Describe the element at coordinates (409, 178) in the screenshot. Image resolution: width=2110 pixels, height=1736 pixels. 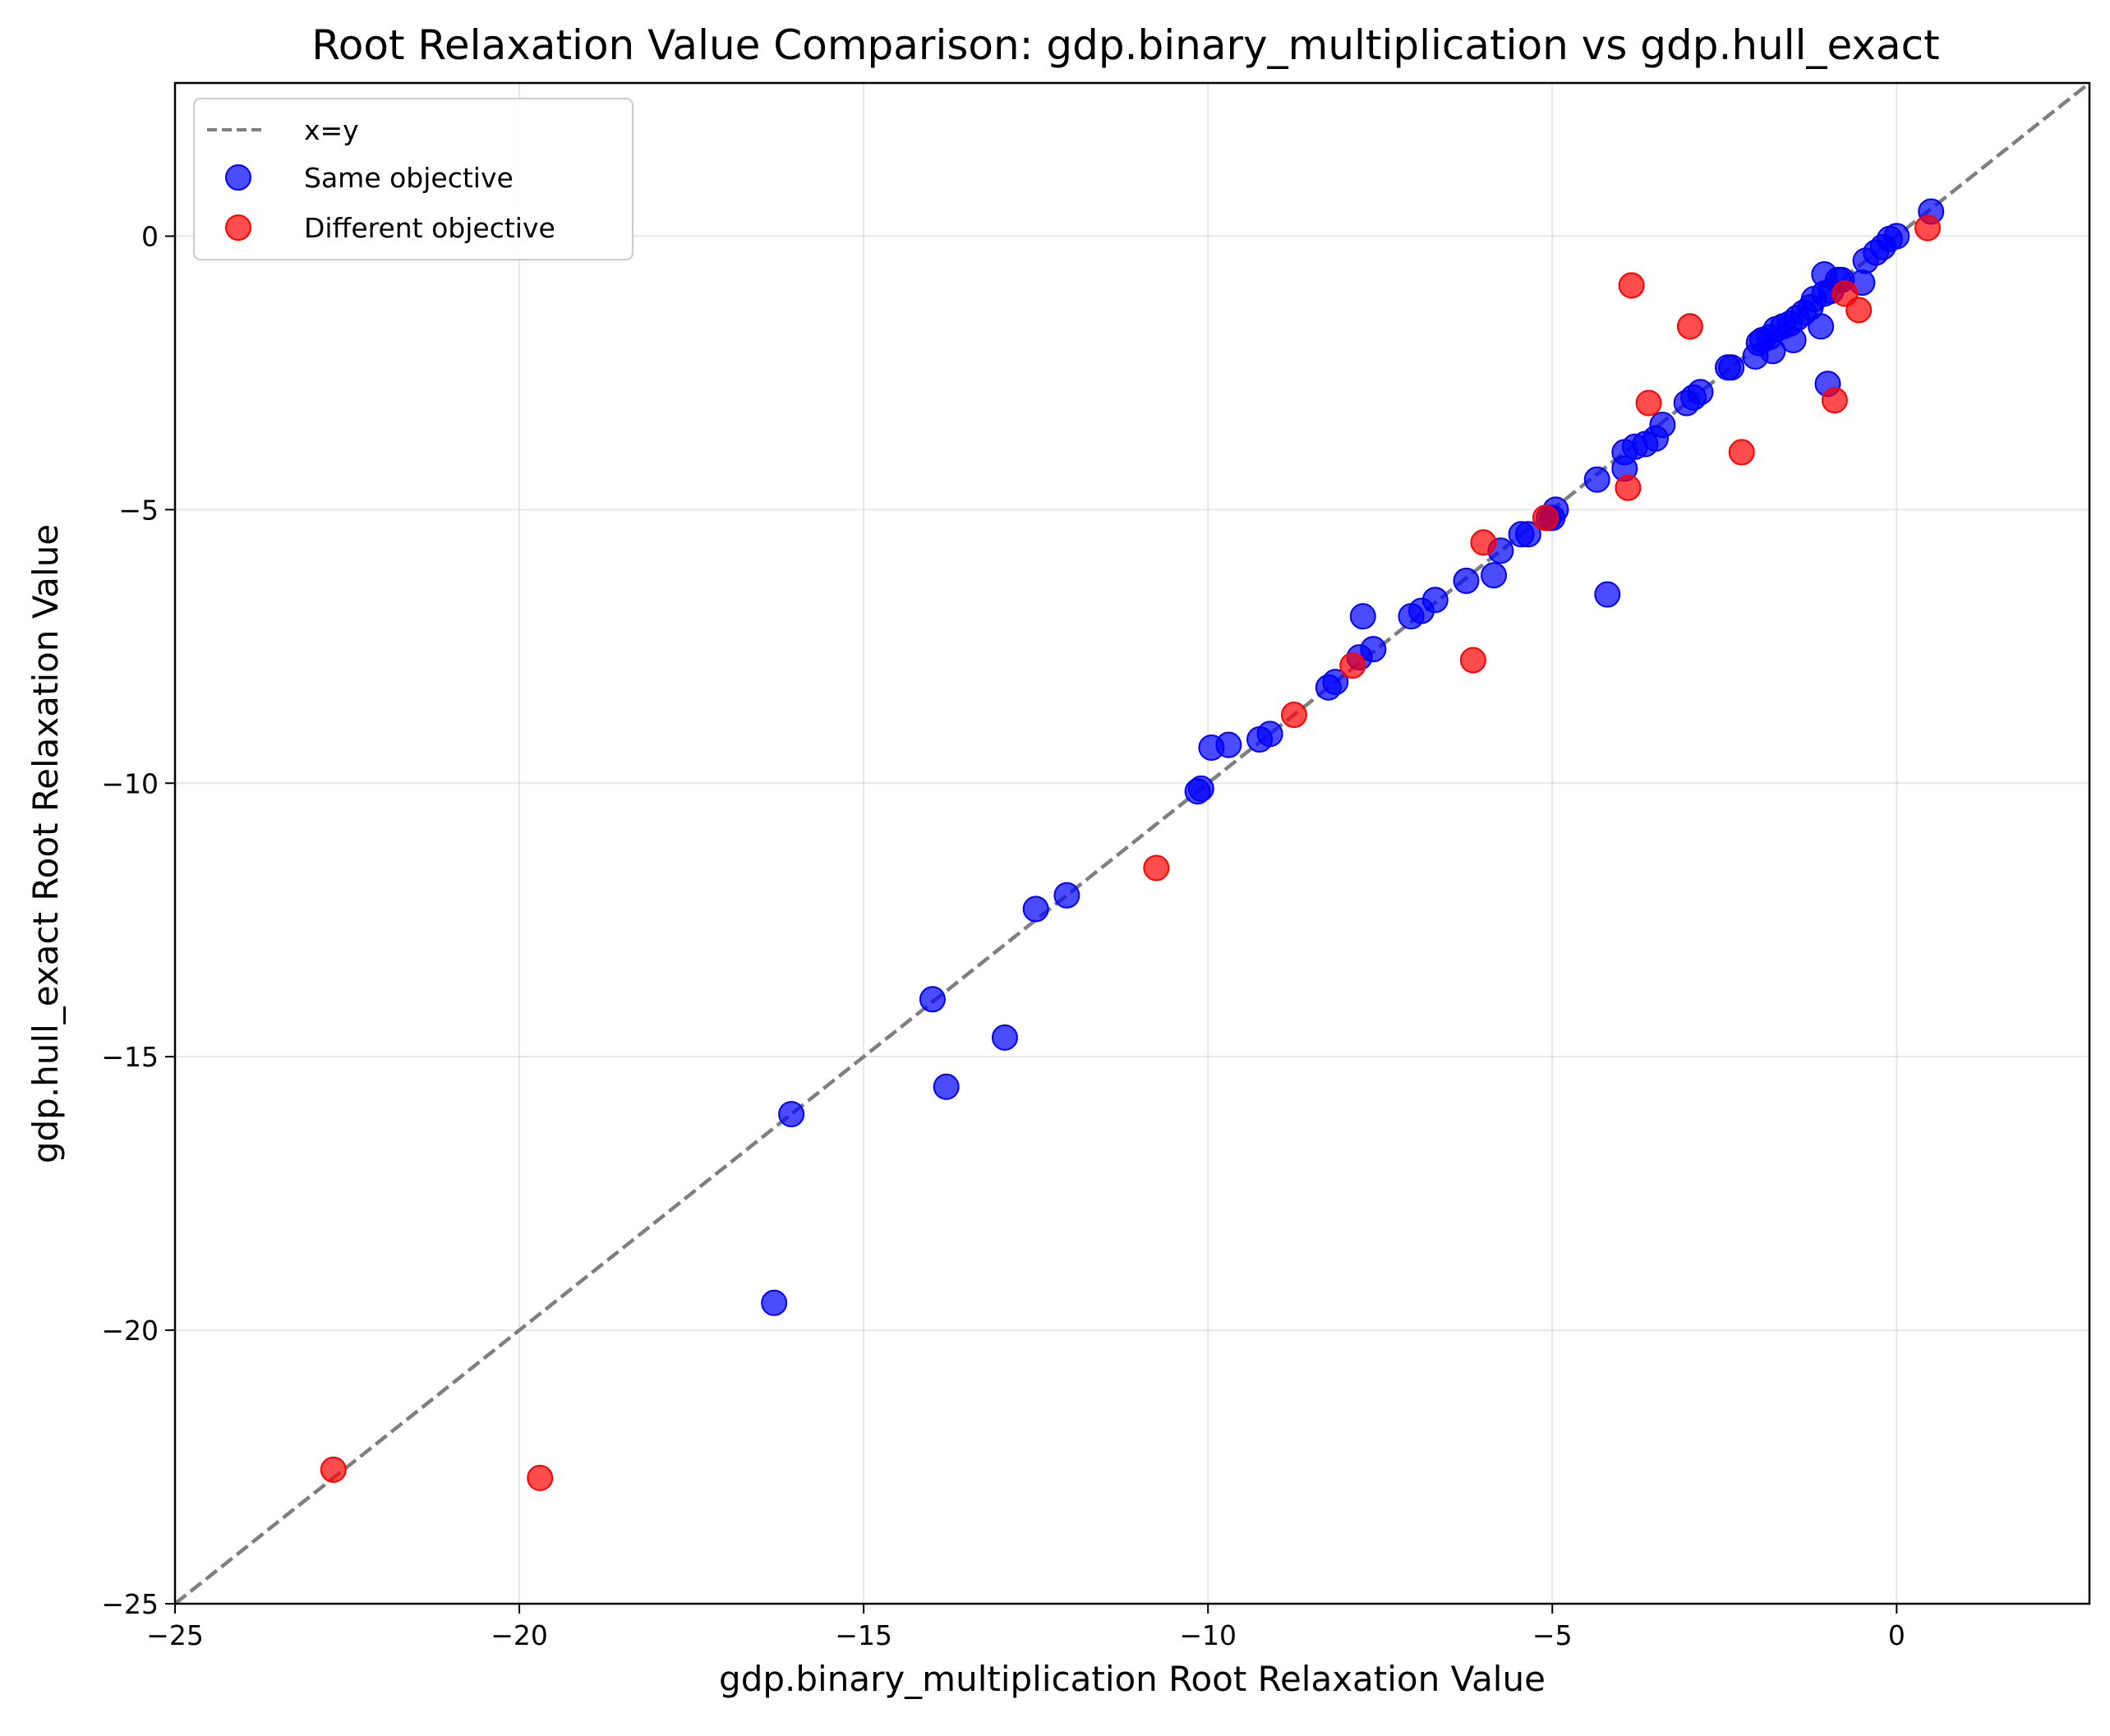
I see `legend-label-same-objective: Same objective` at that location.